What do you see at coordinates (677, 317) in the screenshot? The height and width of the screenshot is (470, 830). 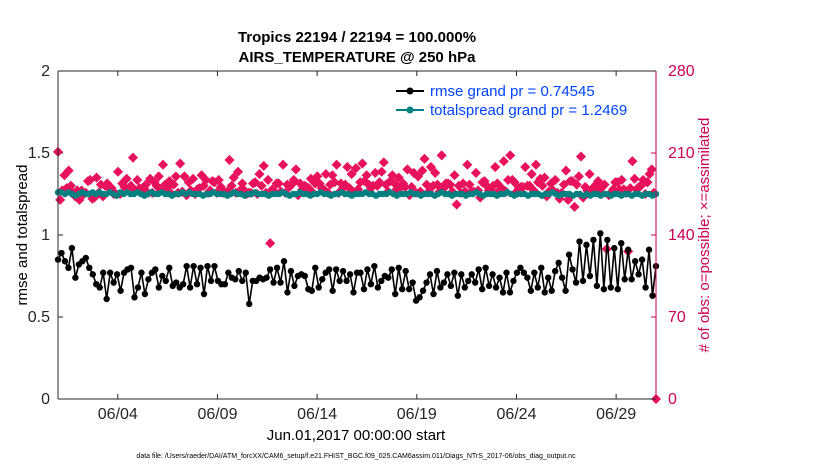 I see `right-tick-label: 70` at bounding box center [677, 317].